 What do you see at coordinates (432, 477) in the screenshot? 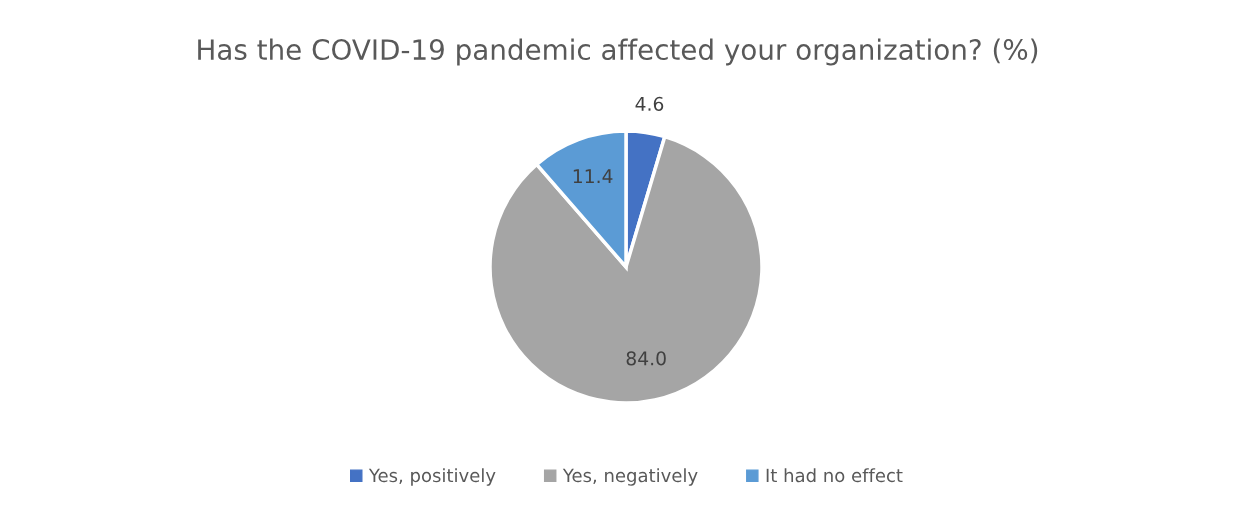
I see `legend-label: Yes, positively` at bounding box center [432, 477].